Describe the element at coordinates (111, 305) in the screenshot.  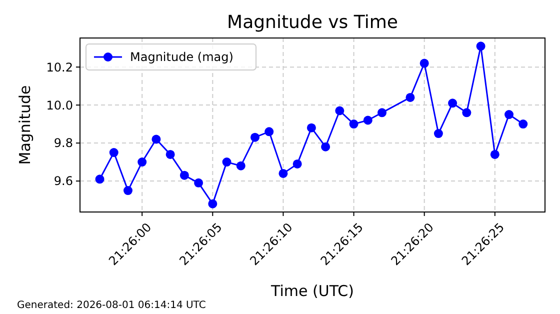
I see `text: Generated: 2026-08-01 06:14:14 UTC` at that location.